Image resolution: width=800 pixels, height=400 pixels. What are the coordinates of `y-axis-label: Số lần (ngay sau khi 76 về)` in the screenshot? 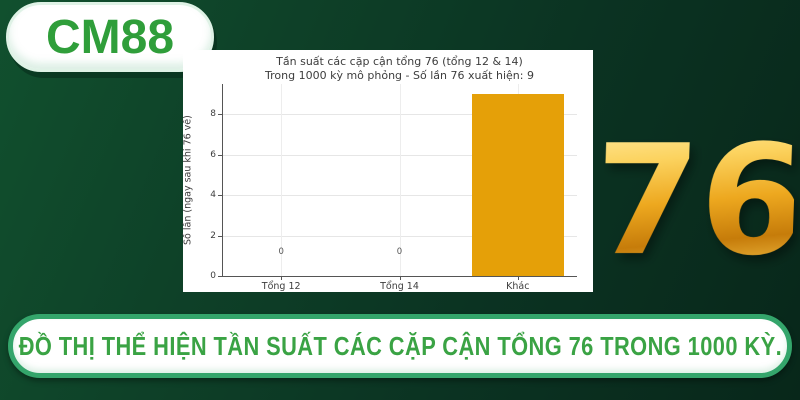 It's located at (188, 180).